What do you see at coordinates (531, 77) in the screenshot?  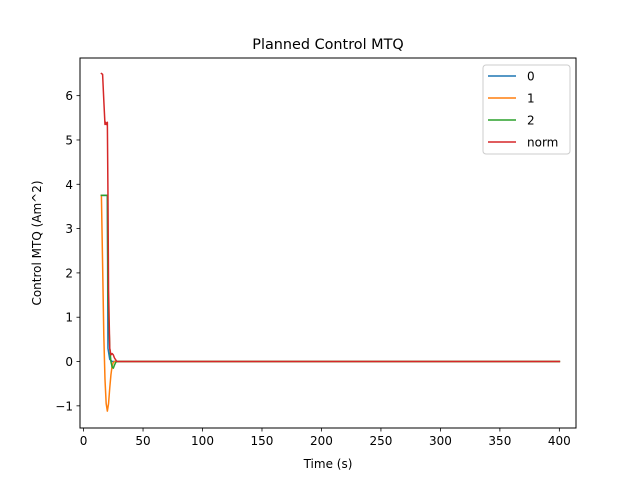 I see `legend-label: 0` at bounding box center [531, 77].